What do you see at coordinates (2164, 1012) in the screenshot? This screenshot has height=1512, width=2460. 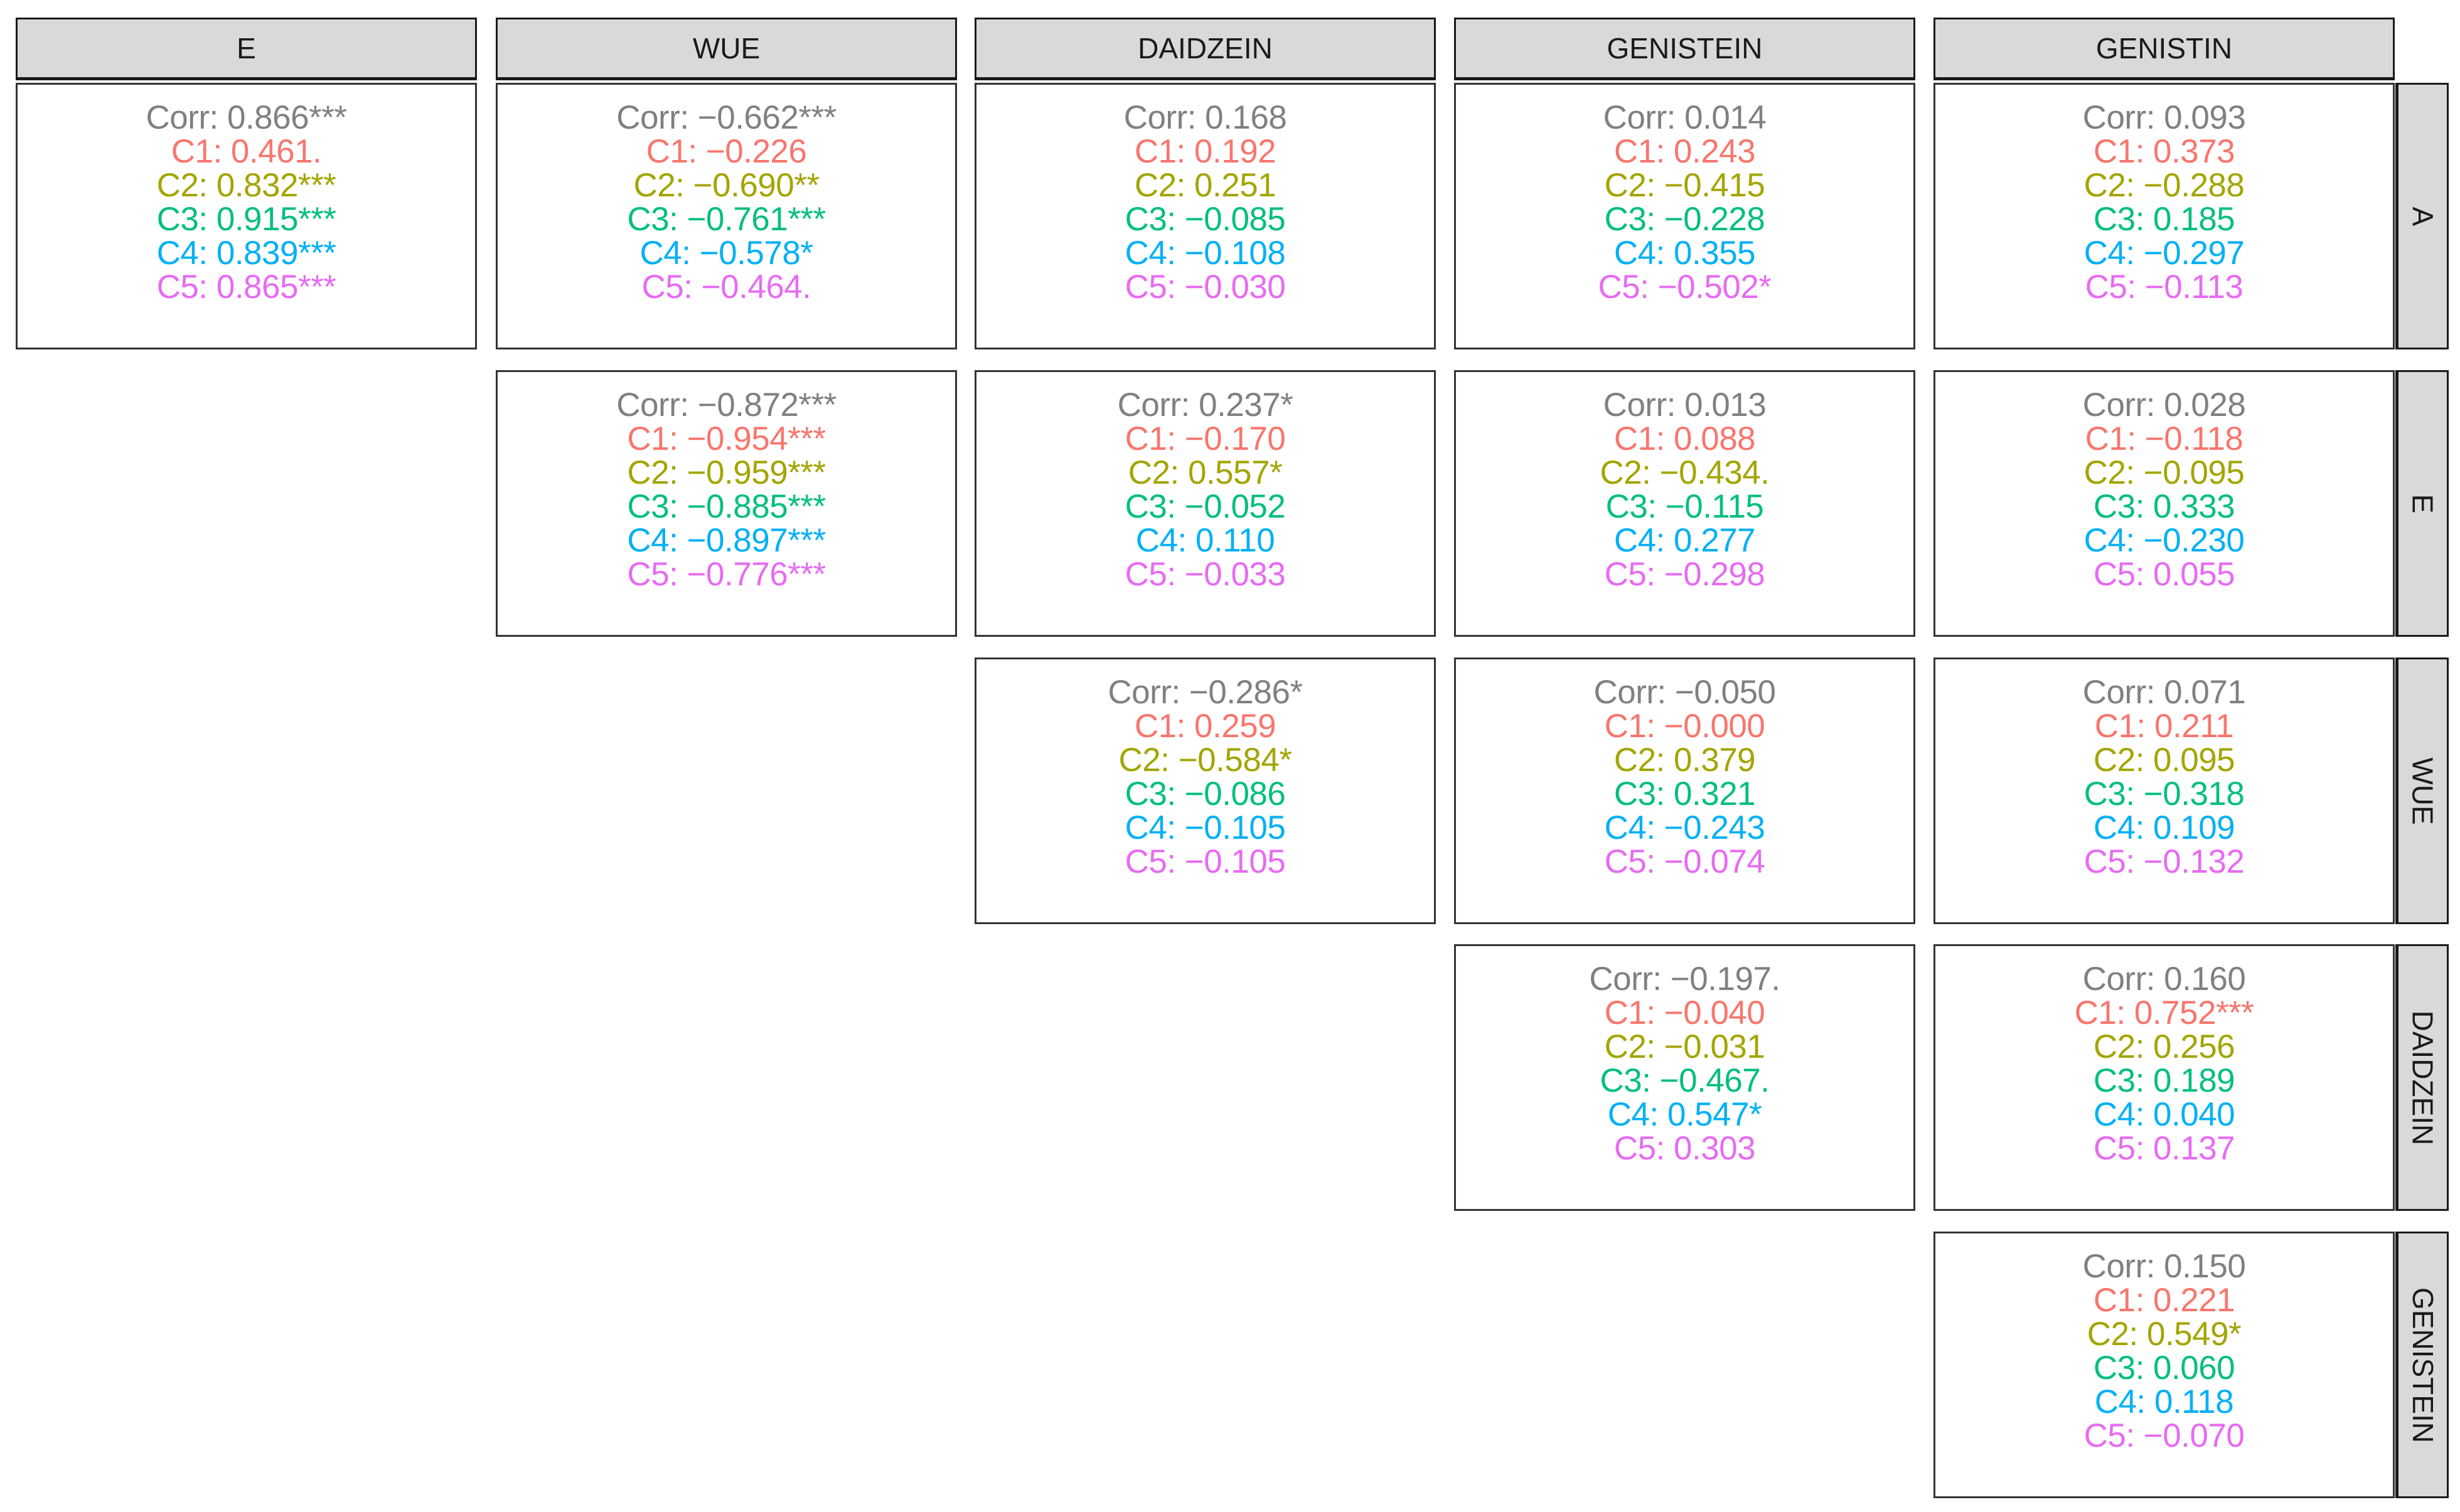 I see `c1-corr-label: C1: 0.752***` at bounding box center [2164, 1012].